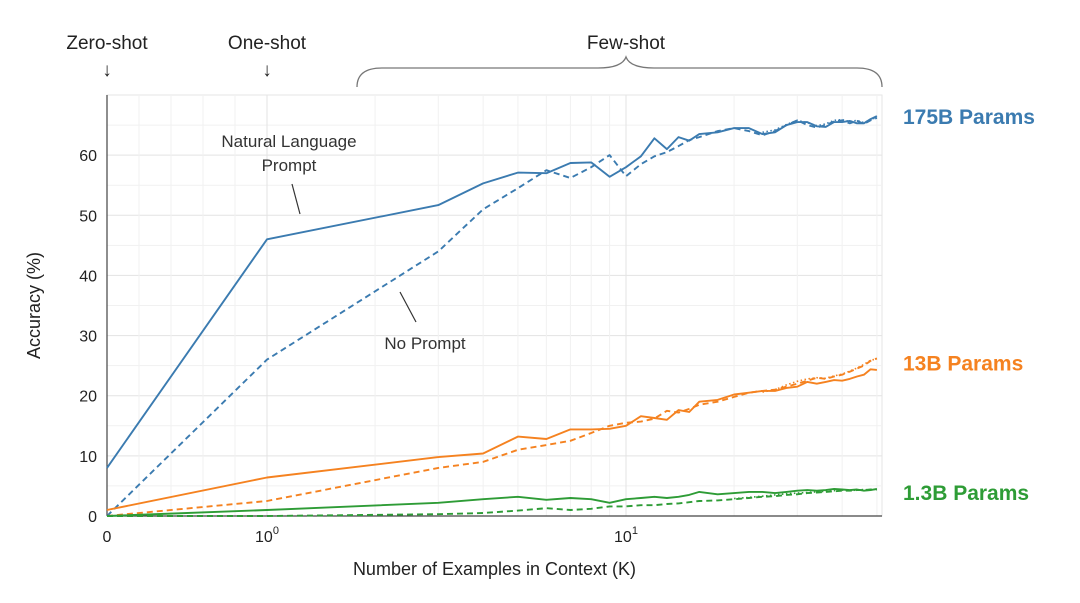  Describe the element at coordinates (963, 364) in the screenshot. I see `series-end-label: 13B Params` at that location.